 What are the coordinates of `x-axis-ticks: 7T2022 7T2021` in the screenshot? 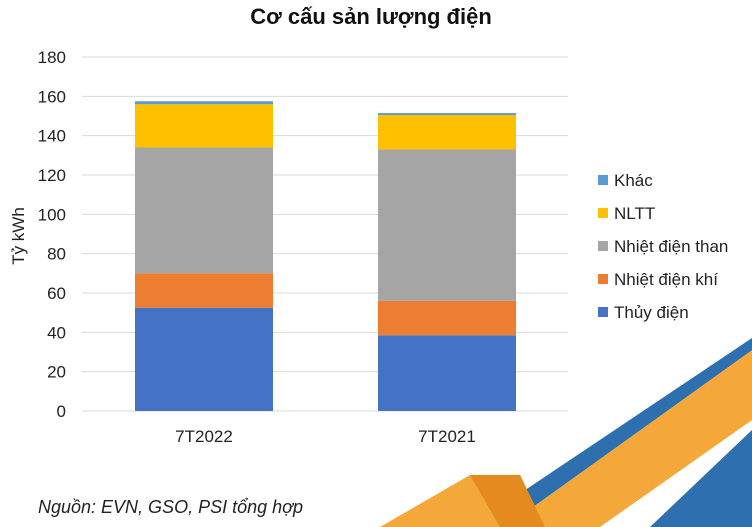 It's located at (325, 436).